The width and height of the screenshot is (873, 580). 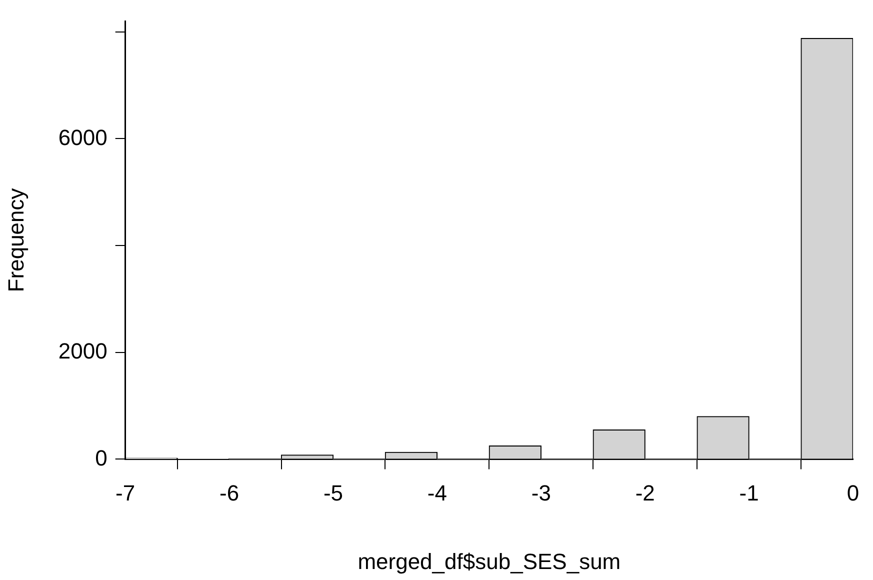 What do you see at coordinates (230, 493) in the screenshot?
I see `x-tick-label: -6` at bounding box center [230, 493].